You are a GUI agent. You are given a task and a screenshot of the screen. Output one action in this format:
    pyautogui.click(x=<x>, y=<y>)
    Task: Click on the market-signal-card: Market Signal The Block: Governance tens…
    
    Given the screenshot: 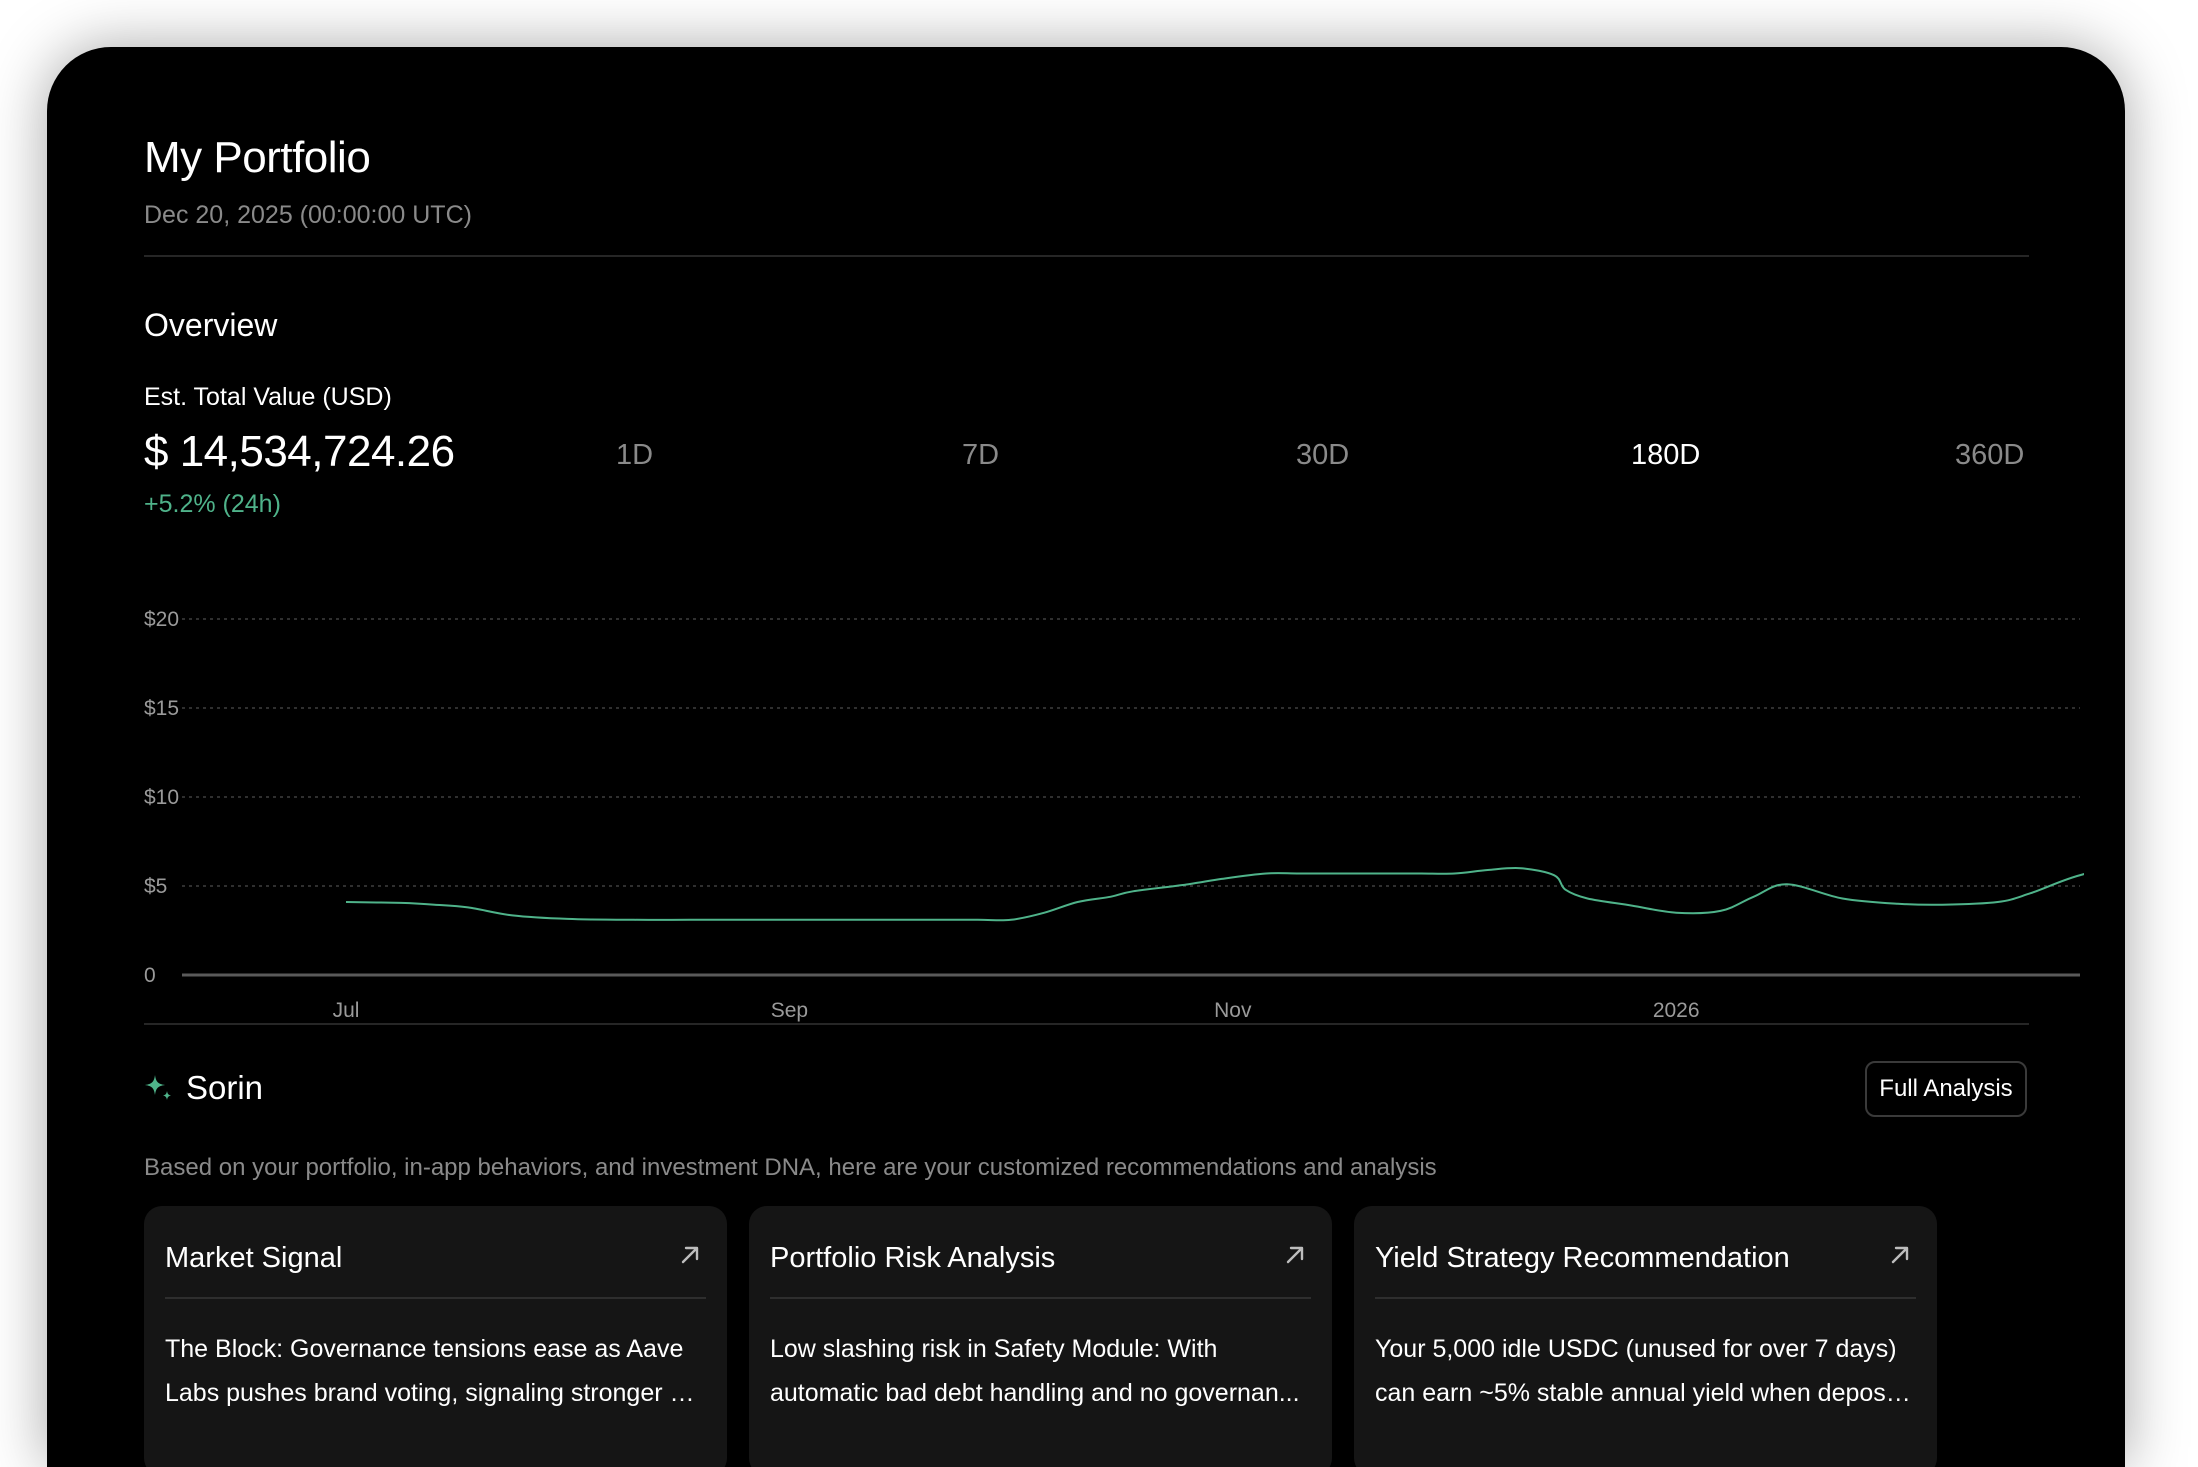 What is the action you would take?
    pyautogui.click(x=435, y=1336)
    